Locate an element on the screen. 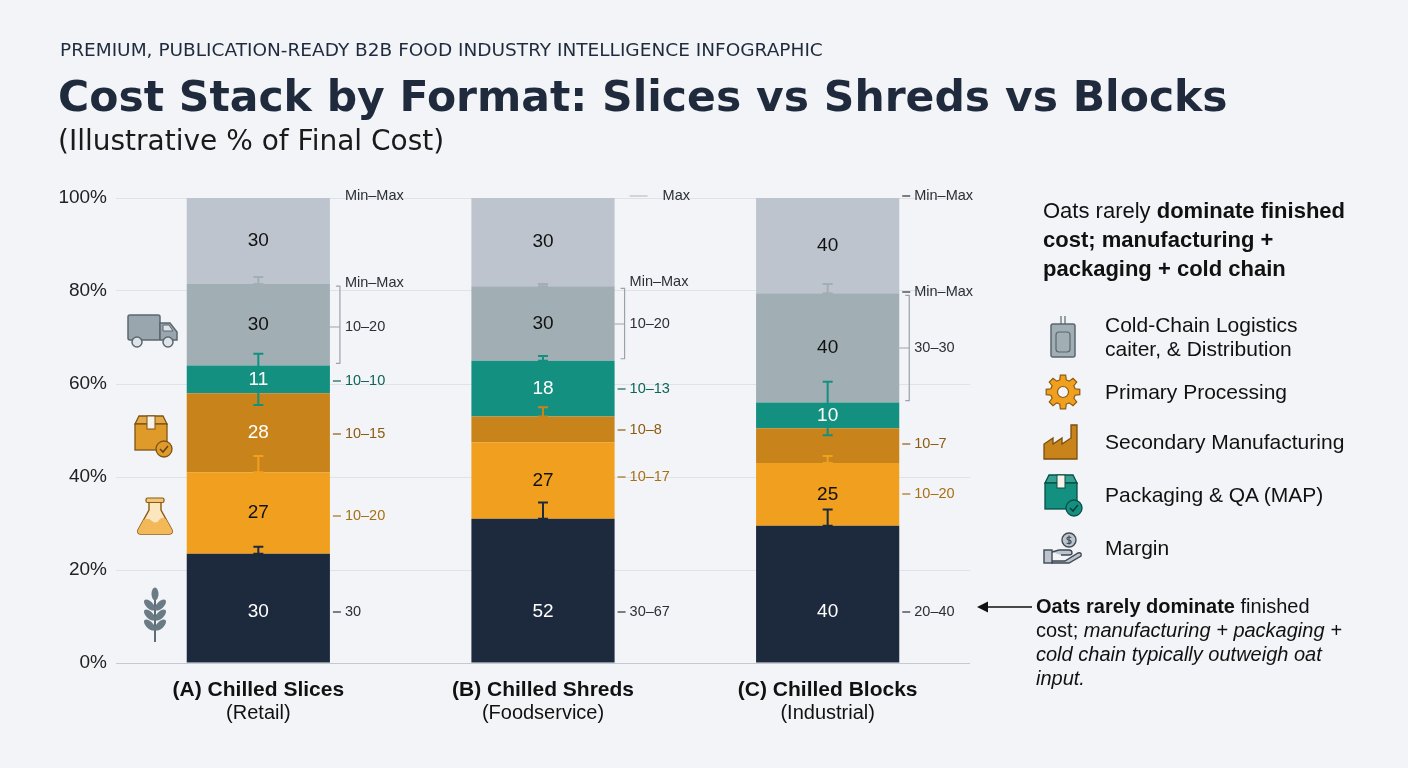  x-tick-label: (C) Chilled Blocks (Industrial) is located at coordinates (827, 699).